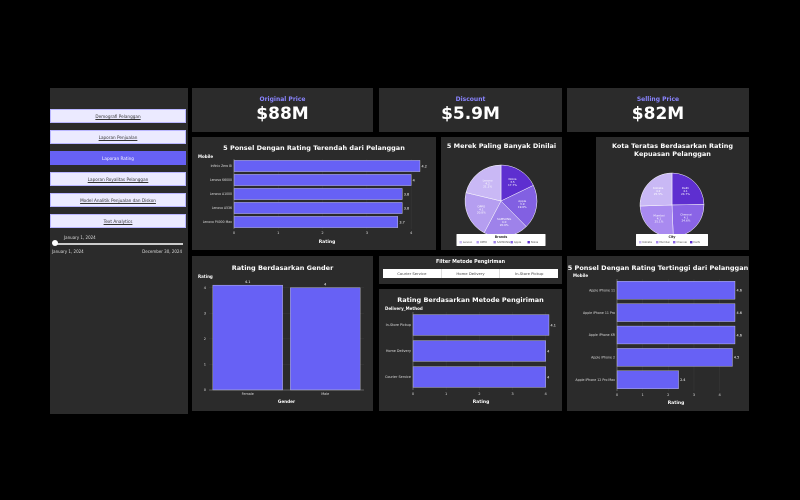  What do you see at coordinates (118, 221) in the screenshot?
I see `sidebar-nav-text-analytics: Text Analytics` at bounding box center [118, 221].